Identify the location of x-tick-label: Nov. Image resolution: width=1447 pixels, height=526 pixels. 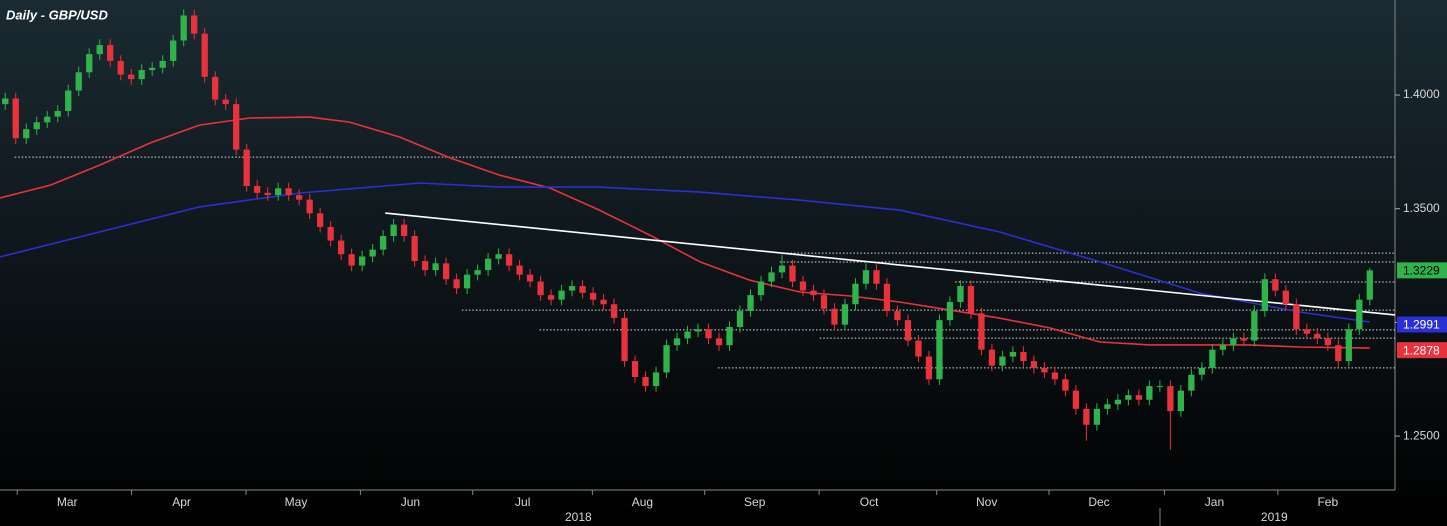
(986, 502).